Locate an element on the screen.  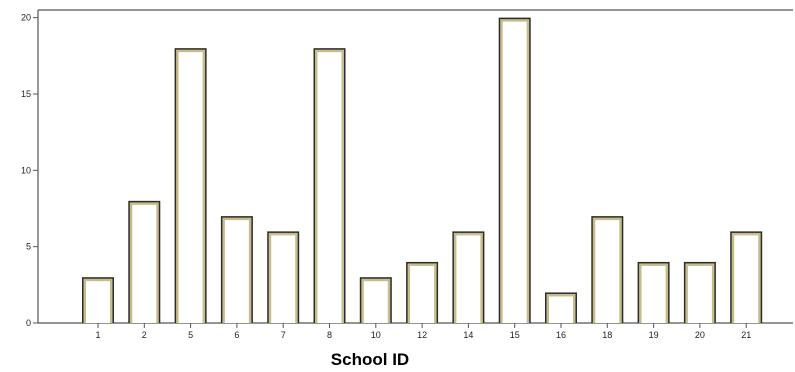
x-tick-label: 1 is located at coordinates (97, 335).